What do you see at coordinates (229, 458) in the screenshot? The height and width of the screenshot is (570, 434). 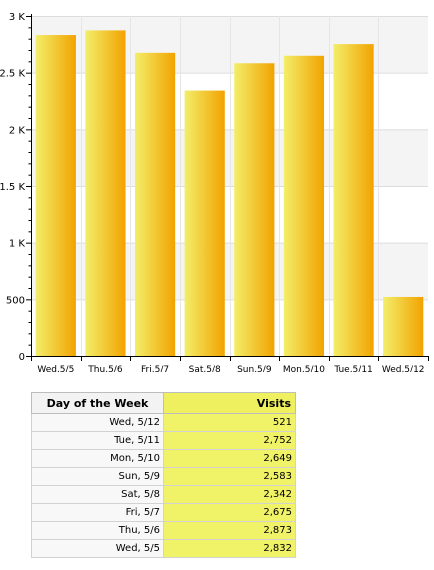 I see `cell-visits: 2,649` at bounding box center [229, 458].